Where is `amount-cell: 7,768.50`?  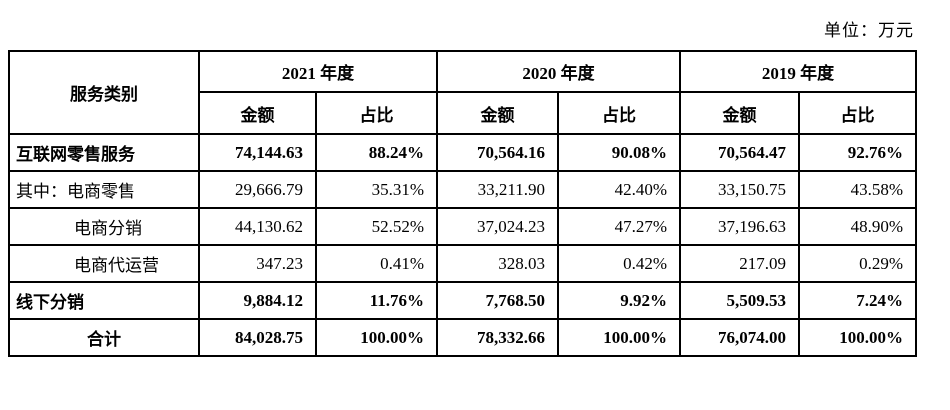
amount-cell: 7,768.50 is located at coordinates (497, 300).